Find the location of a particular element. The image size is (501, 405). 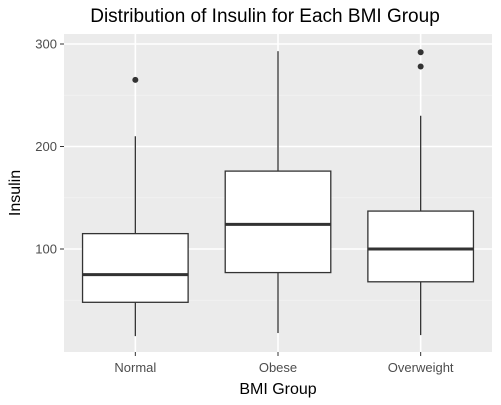

x-tick-label: Obese is located at coordinates (278, 367).